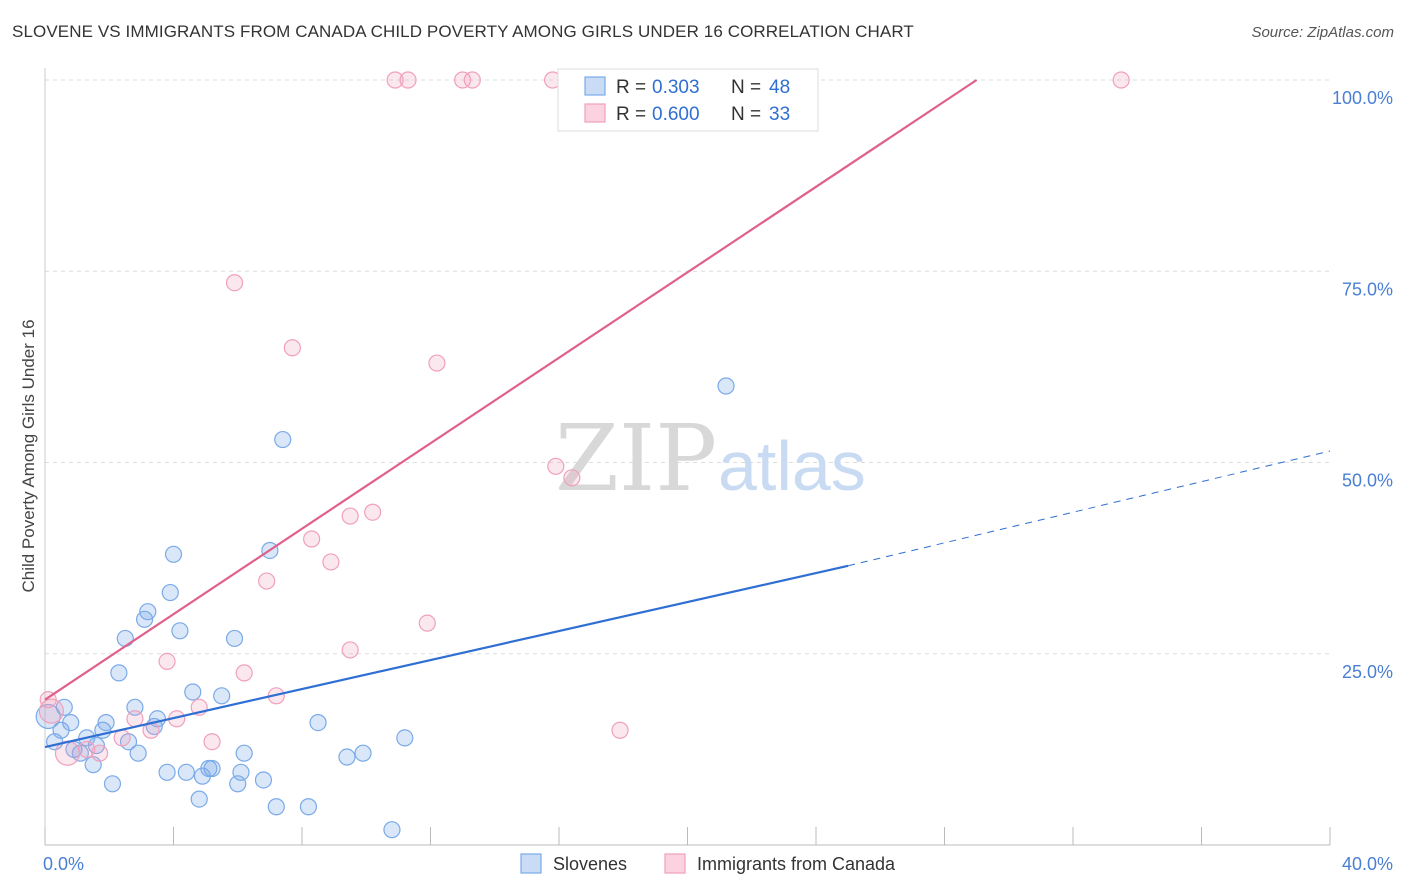 The width and height of the screenshot is (1406, 892). I want to click on x-tick-label-min: 0.0%, so click(63, 864).